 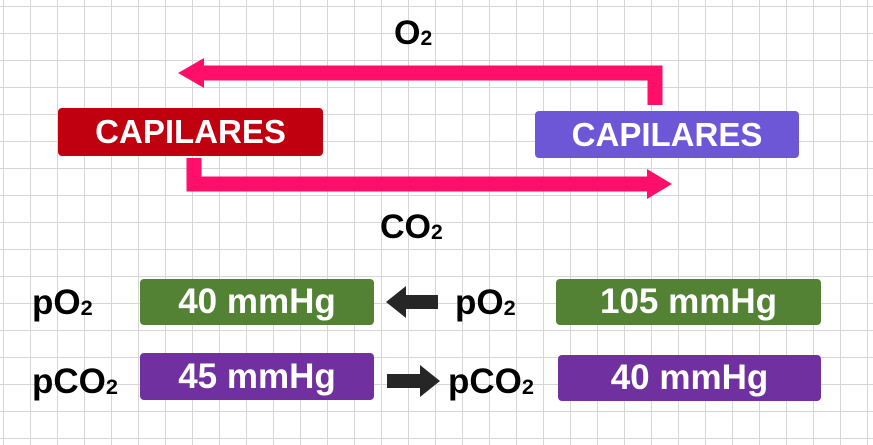 What do you see at coordinates (412, 302) in the screenshot?
I see `po2-left-arrow` at bounding box center [412, 302].